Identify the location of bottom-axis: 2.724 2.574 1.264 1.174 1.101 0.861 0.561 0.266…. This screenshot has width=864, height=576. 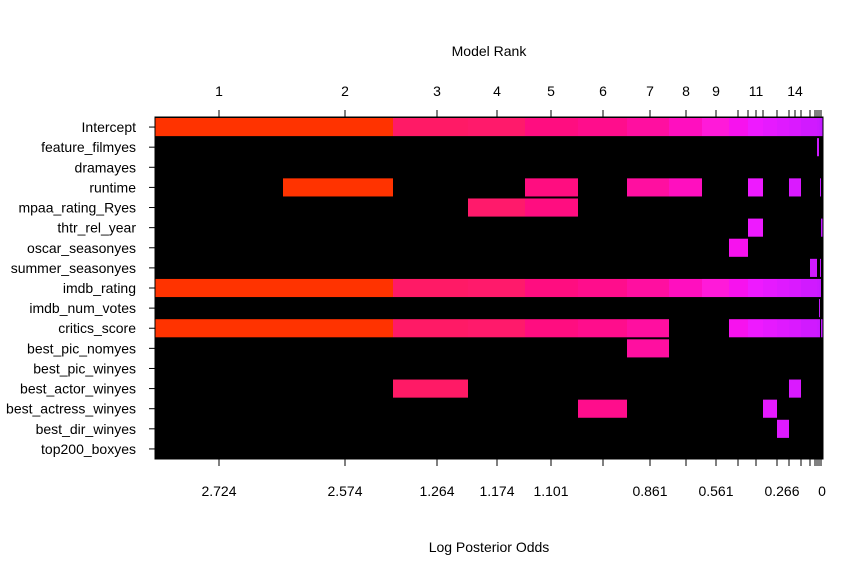
(513, 479).